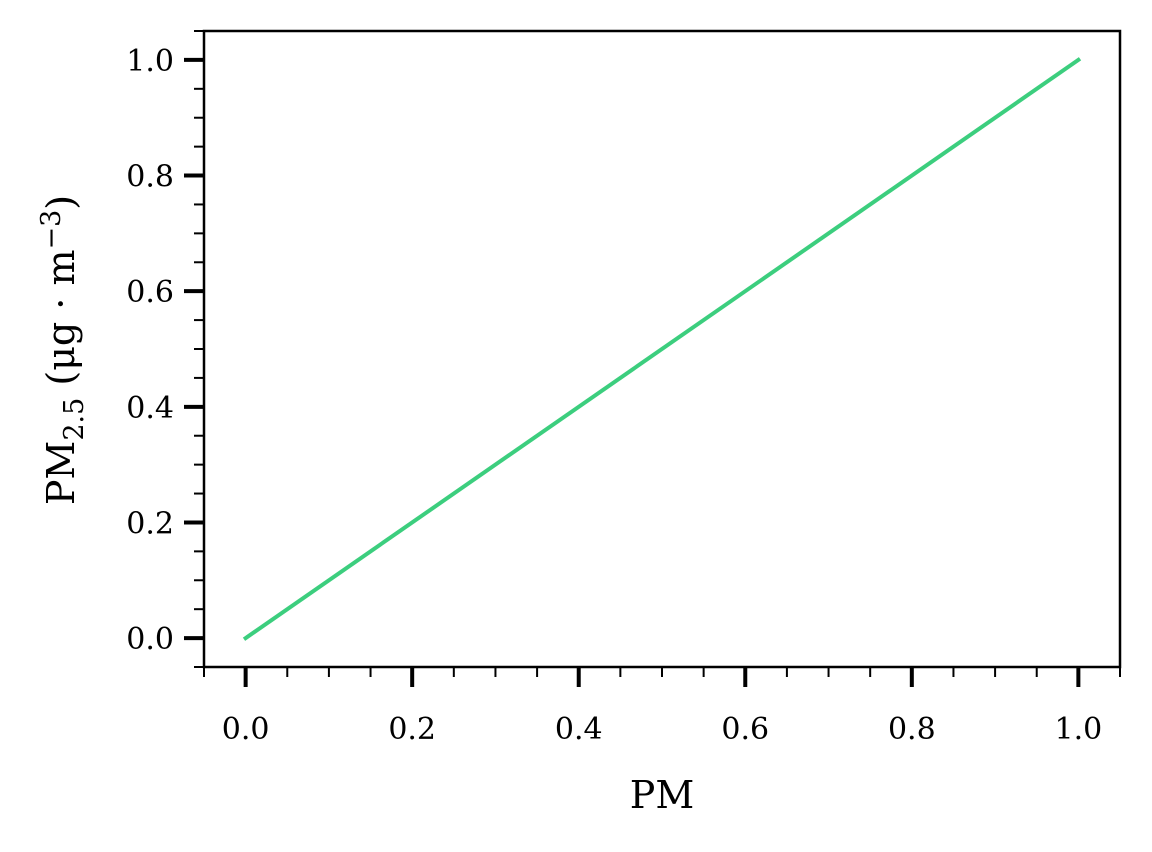  What do you see at coordinates (74, 419) in the screenshot?
I see `y-axis-label-subscript: 2.5` at bounding box center [74, 419].